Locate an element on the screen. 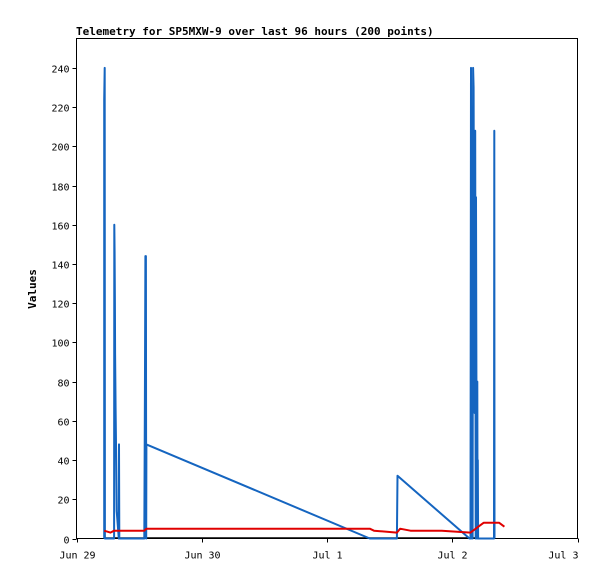  x-axis-ticks: Jun 29 Jun 30 Jul 1 Jul 2 Jul 3 is located at coordinates (319, 550).